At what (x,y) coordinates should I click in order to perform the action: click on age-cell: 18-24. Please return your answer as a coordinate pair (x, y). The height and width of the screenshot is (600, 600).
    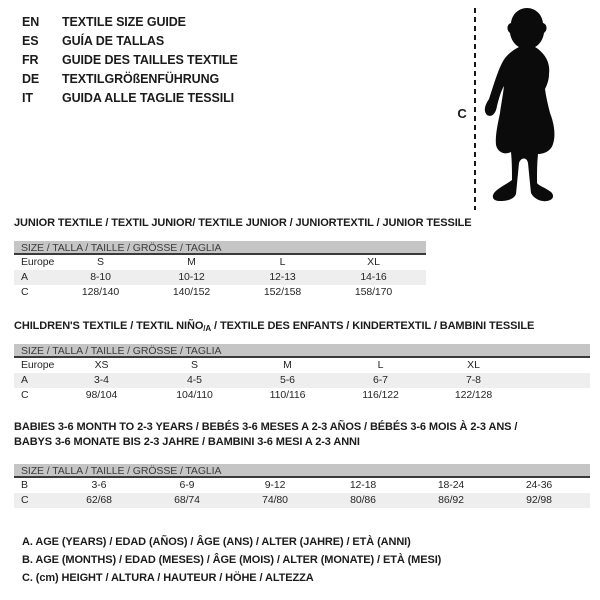
    Looking at the image, I should click on (451, 485).